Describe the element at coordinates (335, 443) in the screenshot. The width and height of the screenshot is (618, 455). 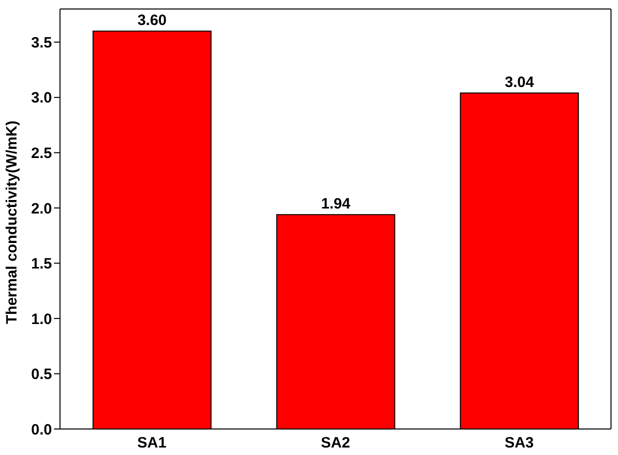
I see `x-tick-label: SA2` at that location.